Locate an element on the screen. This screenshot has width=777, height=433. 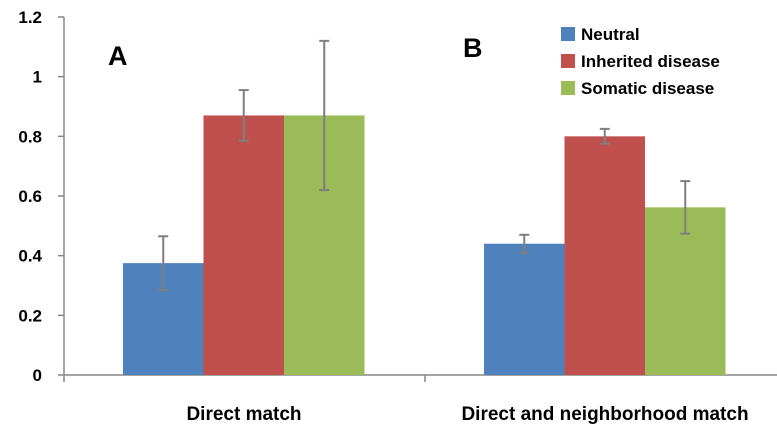
y-tick-label: 0.2 is located at coordinates (30, 315).